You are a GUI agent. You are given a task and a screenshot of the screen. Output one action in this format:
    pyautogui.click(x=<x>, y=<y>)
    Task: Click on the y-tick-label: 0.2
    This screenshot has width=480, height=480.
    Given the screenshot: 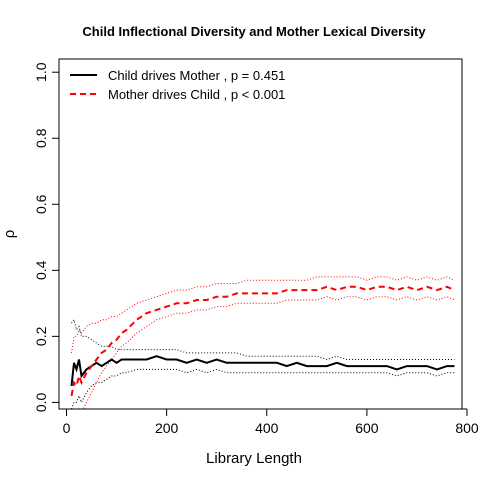 What is the action you would take?
    pyautogui.click(x=41, y=336)
    